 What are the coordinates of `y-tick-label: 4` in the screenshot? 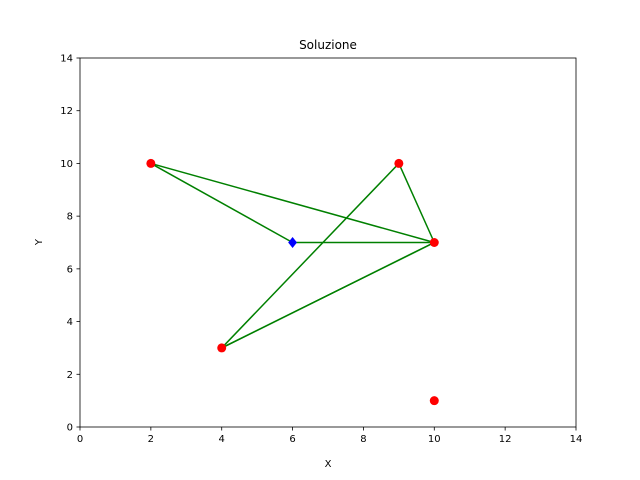 It's located at (70, 322).